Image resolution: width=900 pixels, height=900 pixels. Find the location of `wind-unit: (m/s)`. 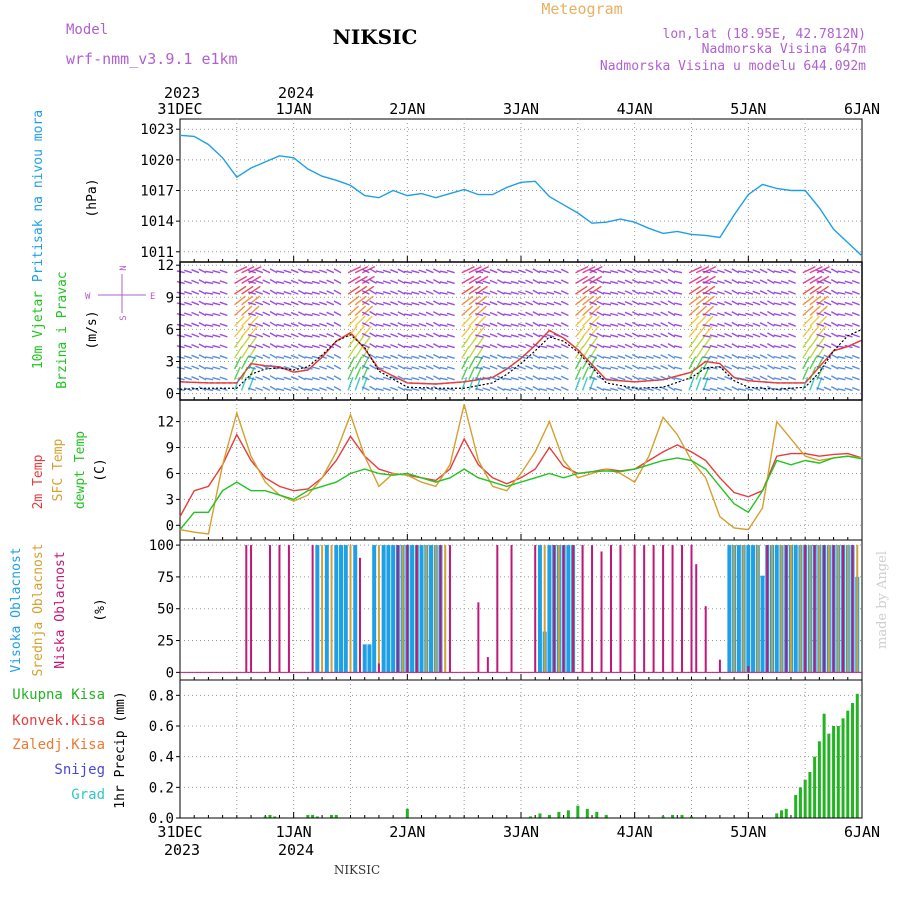

wind-unit: (m/s) is located at coordinates (92, 329).